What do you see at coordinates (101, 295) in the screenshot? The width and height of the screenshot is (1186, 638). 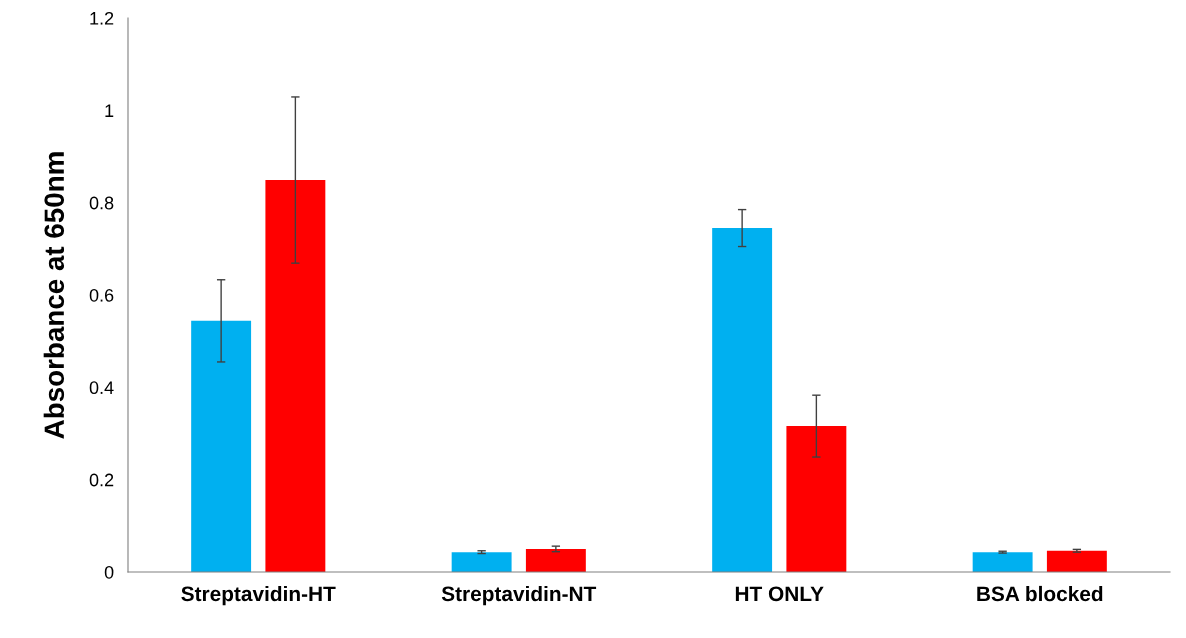 I see `y-tick-label: 0.6` at bounding box center [101, 295].